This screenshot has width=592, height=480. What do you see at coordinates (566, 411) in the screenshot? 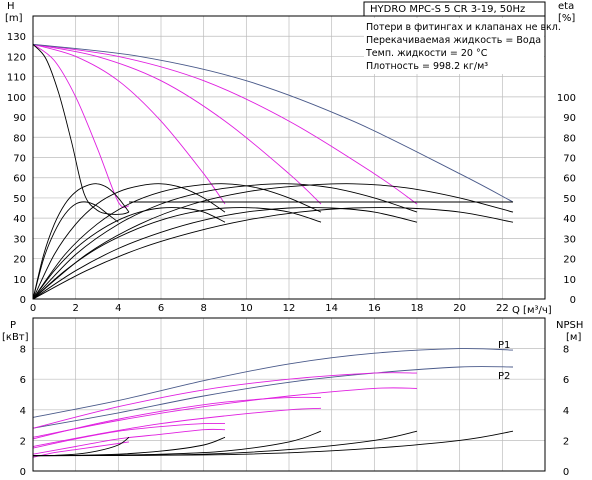
I see `y2-tick-label: 4` at bounding box center [566, 411].